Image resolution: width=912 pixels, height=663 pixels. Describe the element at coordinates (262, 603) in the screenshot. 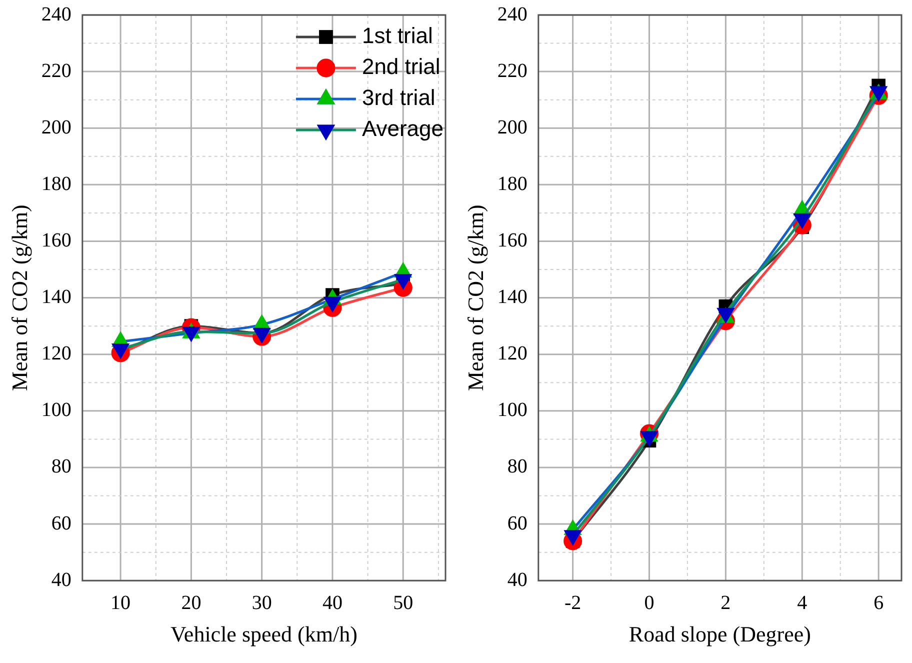

I see `x-tick-label: 30` at that location.